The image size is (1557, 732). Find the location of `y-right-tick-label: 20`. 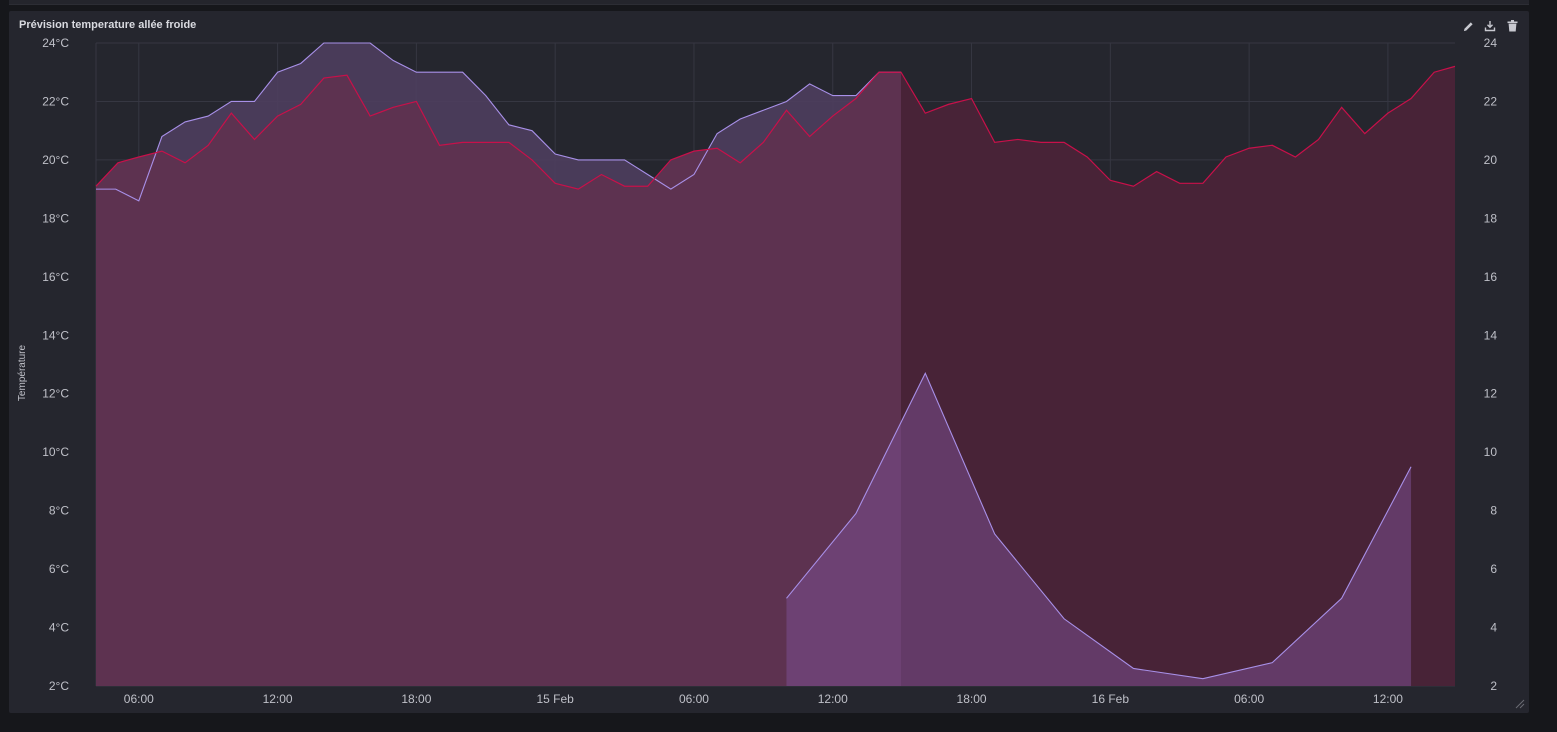

y-right-tick-label: 20 is located at coordinates (1491, 160).